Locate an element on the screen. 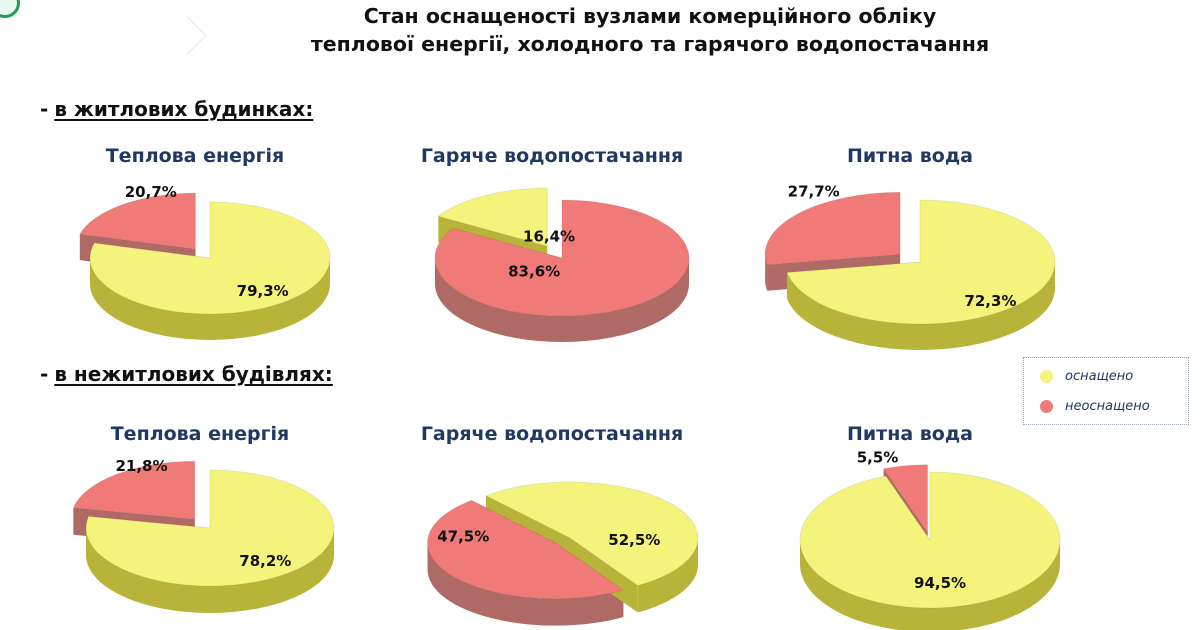 The width and height of the screenshot is (1200, 630). section-text: в житлових будинках: is located at coordinates (184, 109).